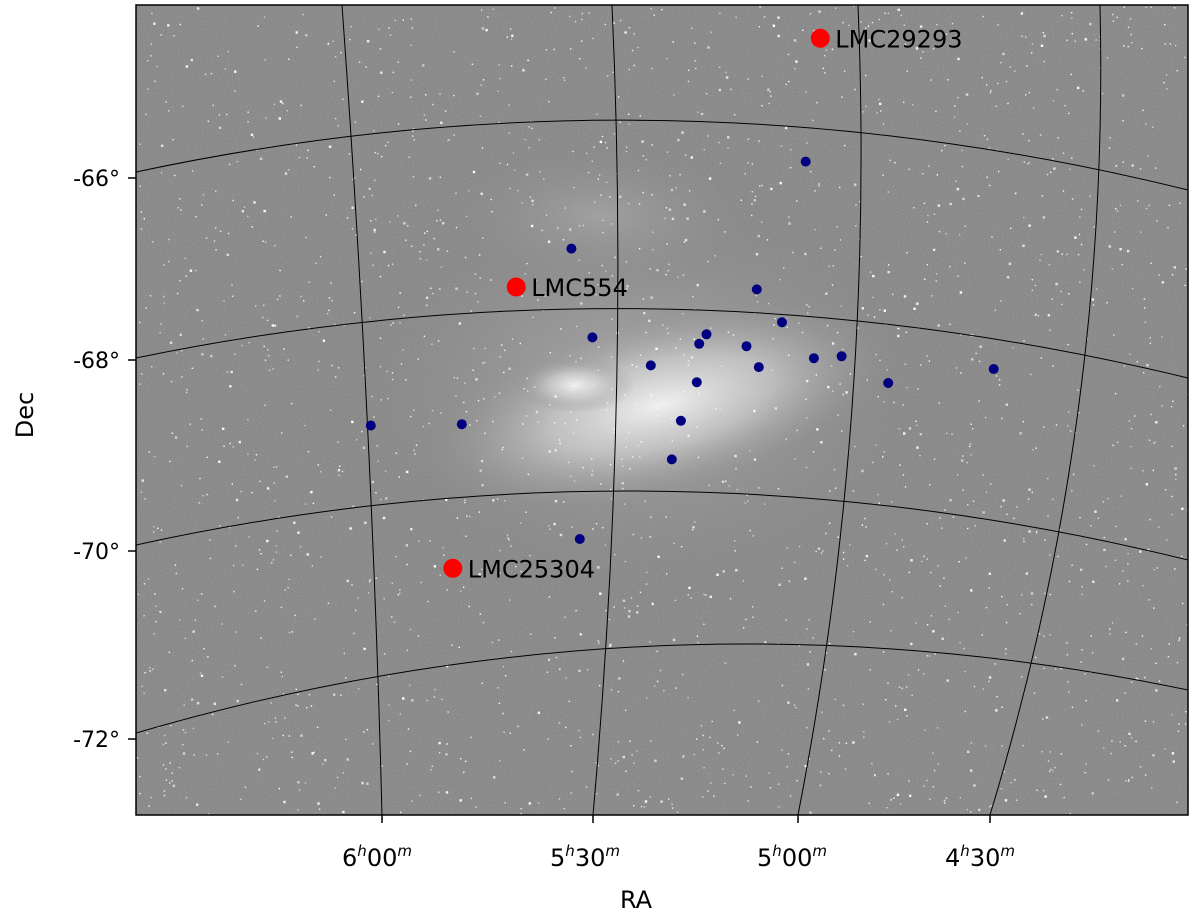  Describe the element at coordinates (453, 568) in the screenshot. I see `highlight-point` at that location.